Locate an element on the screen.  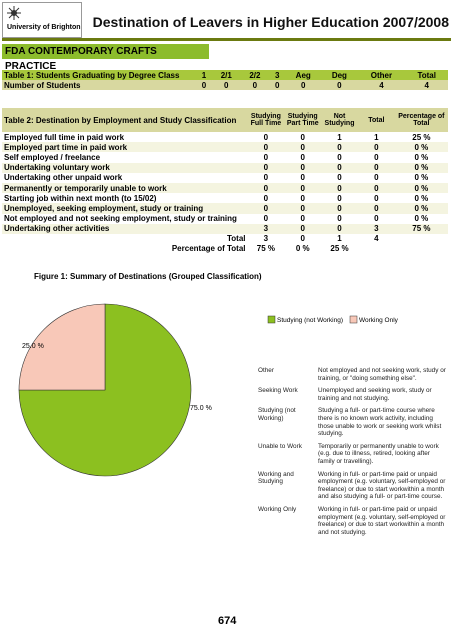
column-header: Total is located at coordinates (426, 75).